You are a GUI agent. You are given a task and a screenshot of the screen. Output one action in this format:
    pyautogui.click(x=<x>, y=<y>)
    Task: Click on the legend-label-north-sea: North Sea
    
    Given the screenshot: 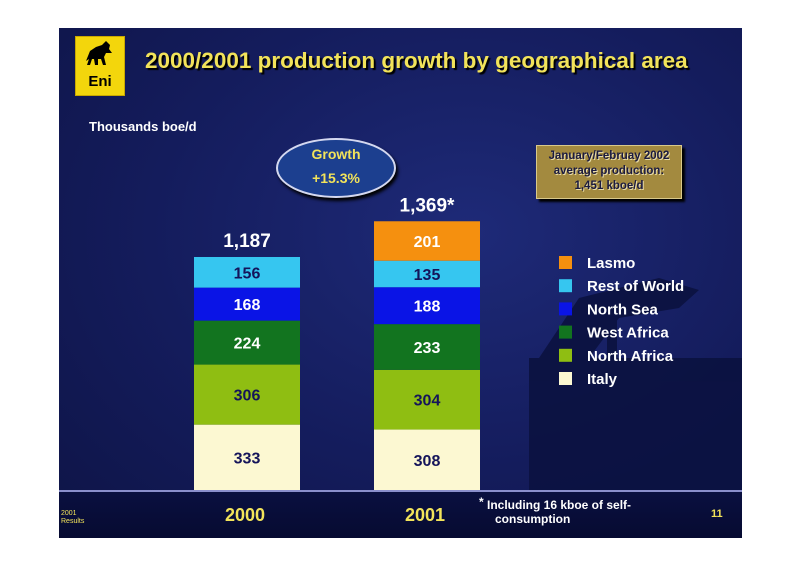 What is the action you would take?
    pyautogui.click(x=623, y=309)
    